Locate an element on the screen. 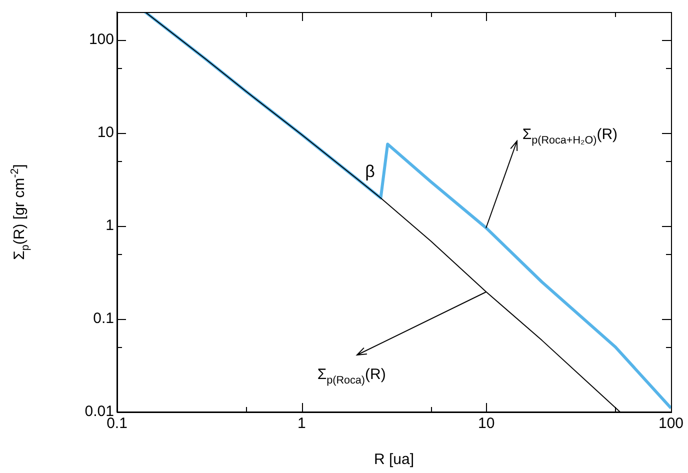 Image resolution: width=688 pixels, height=473 pixels. annotation: β is located at coordinates (370, 171).